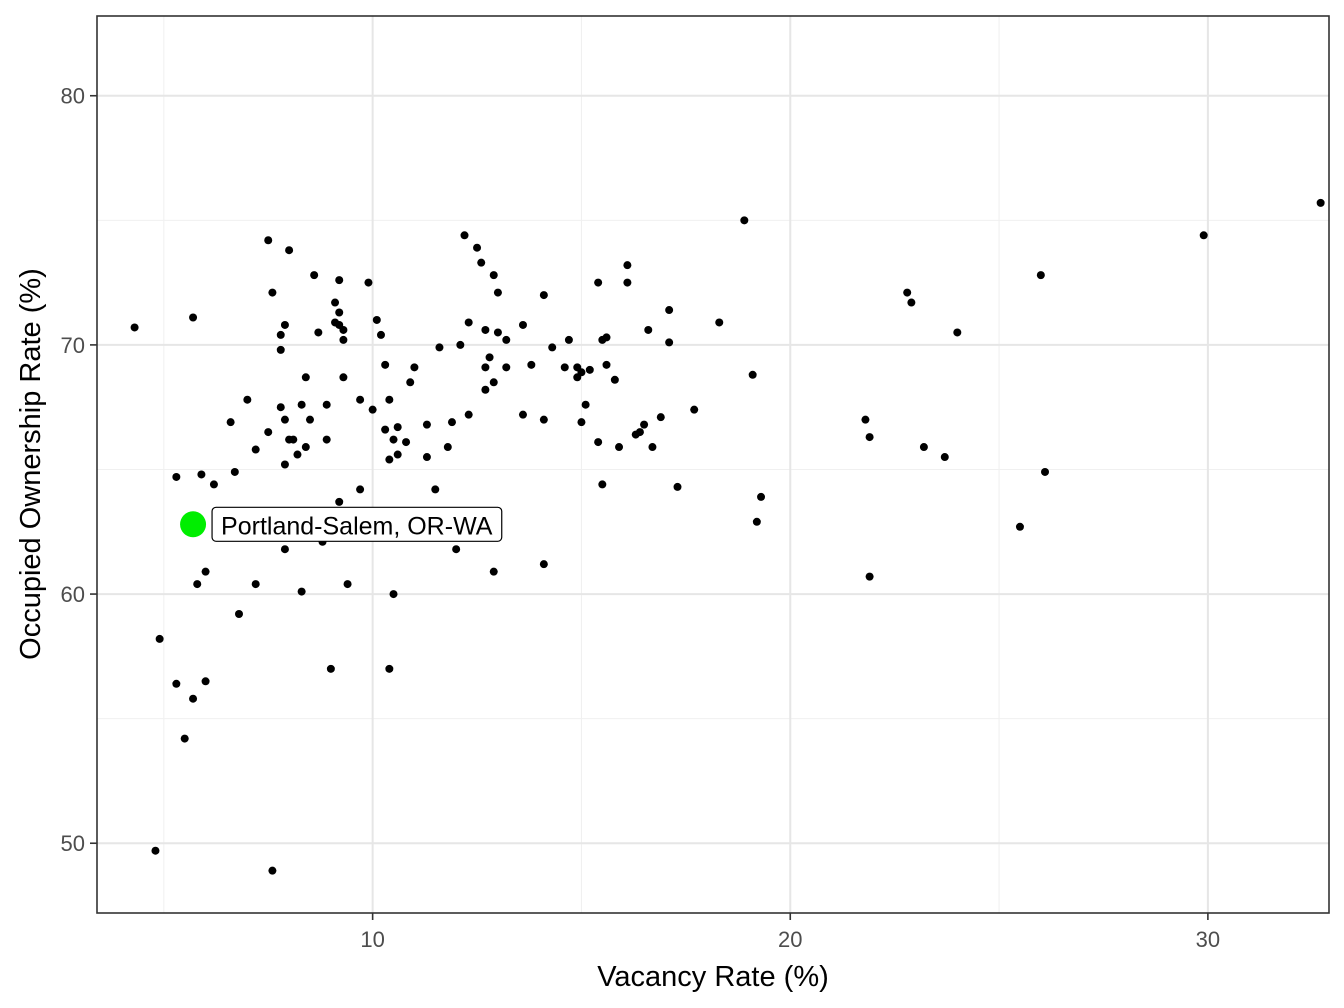 The image size is (1344, 1008). What do you see at coordinates (1208, 939) in the screenshot?
I see `x-tick-label: 30` at bounding box center [1208, 939].